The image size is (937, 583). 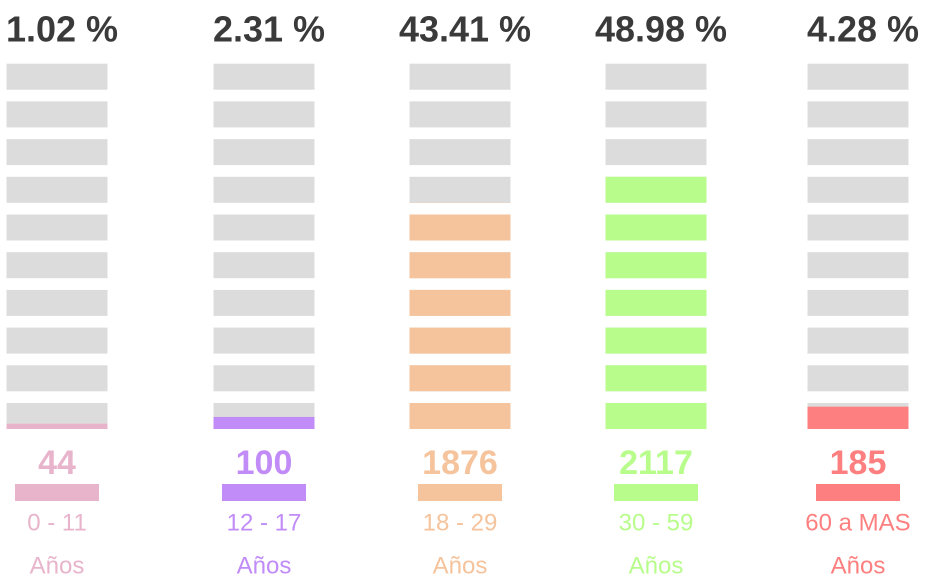 What do you see at coordinates (62, 29) in the screenshot?
I see `percent-label: 1.02 %` at bounding box center [62, 29].